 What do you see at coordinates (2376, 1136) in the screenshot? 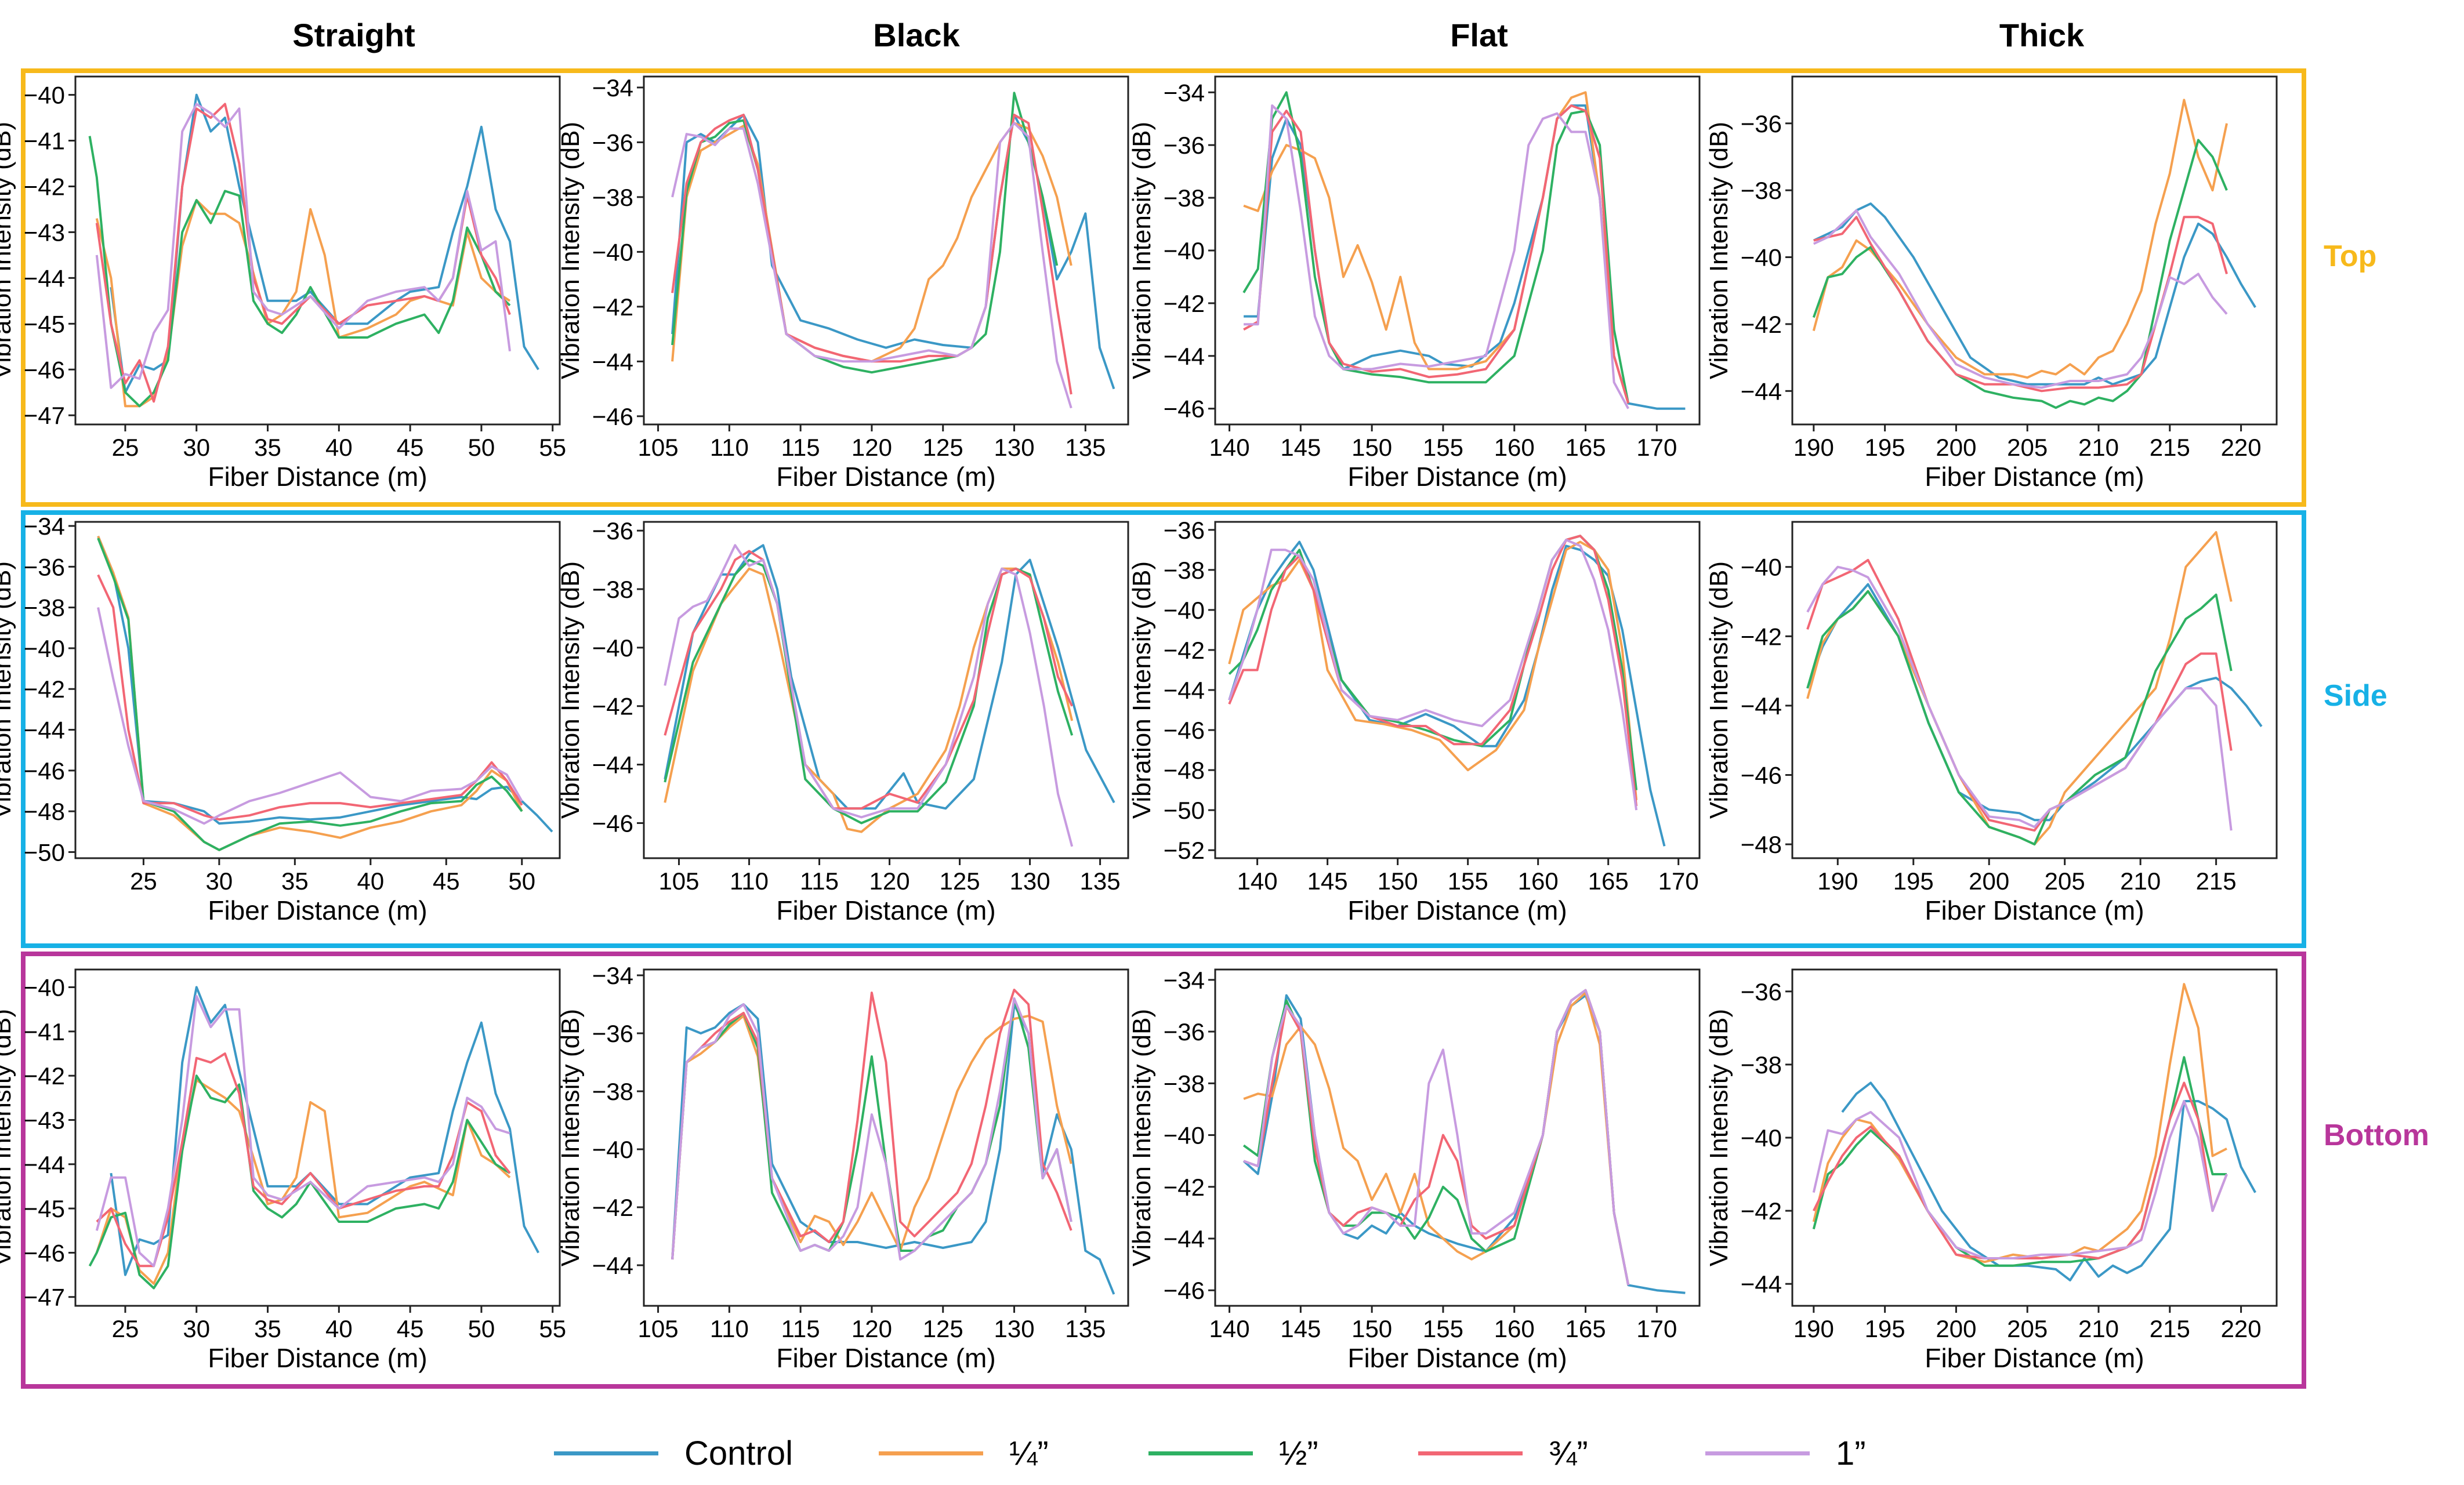
I see `row-label-bottom: Bottom` at bounding box center [2376, 1136].